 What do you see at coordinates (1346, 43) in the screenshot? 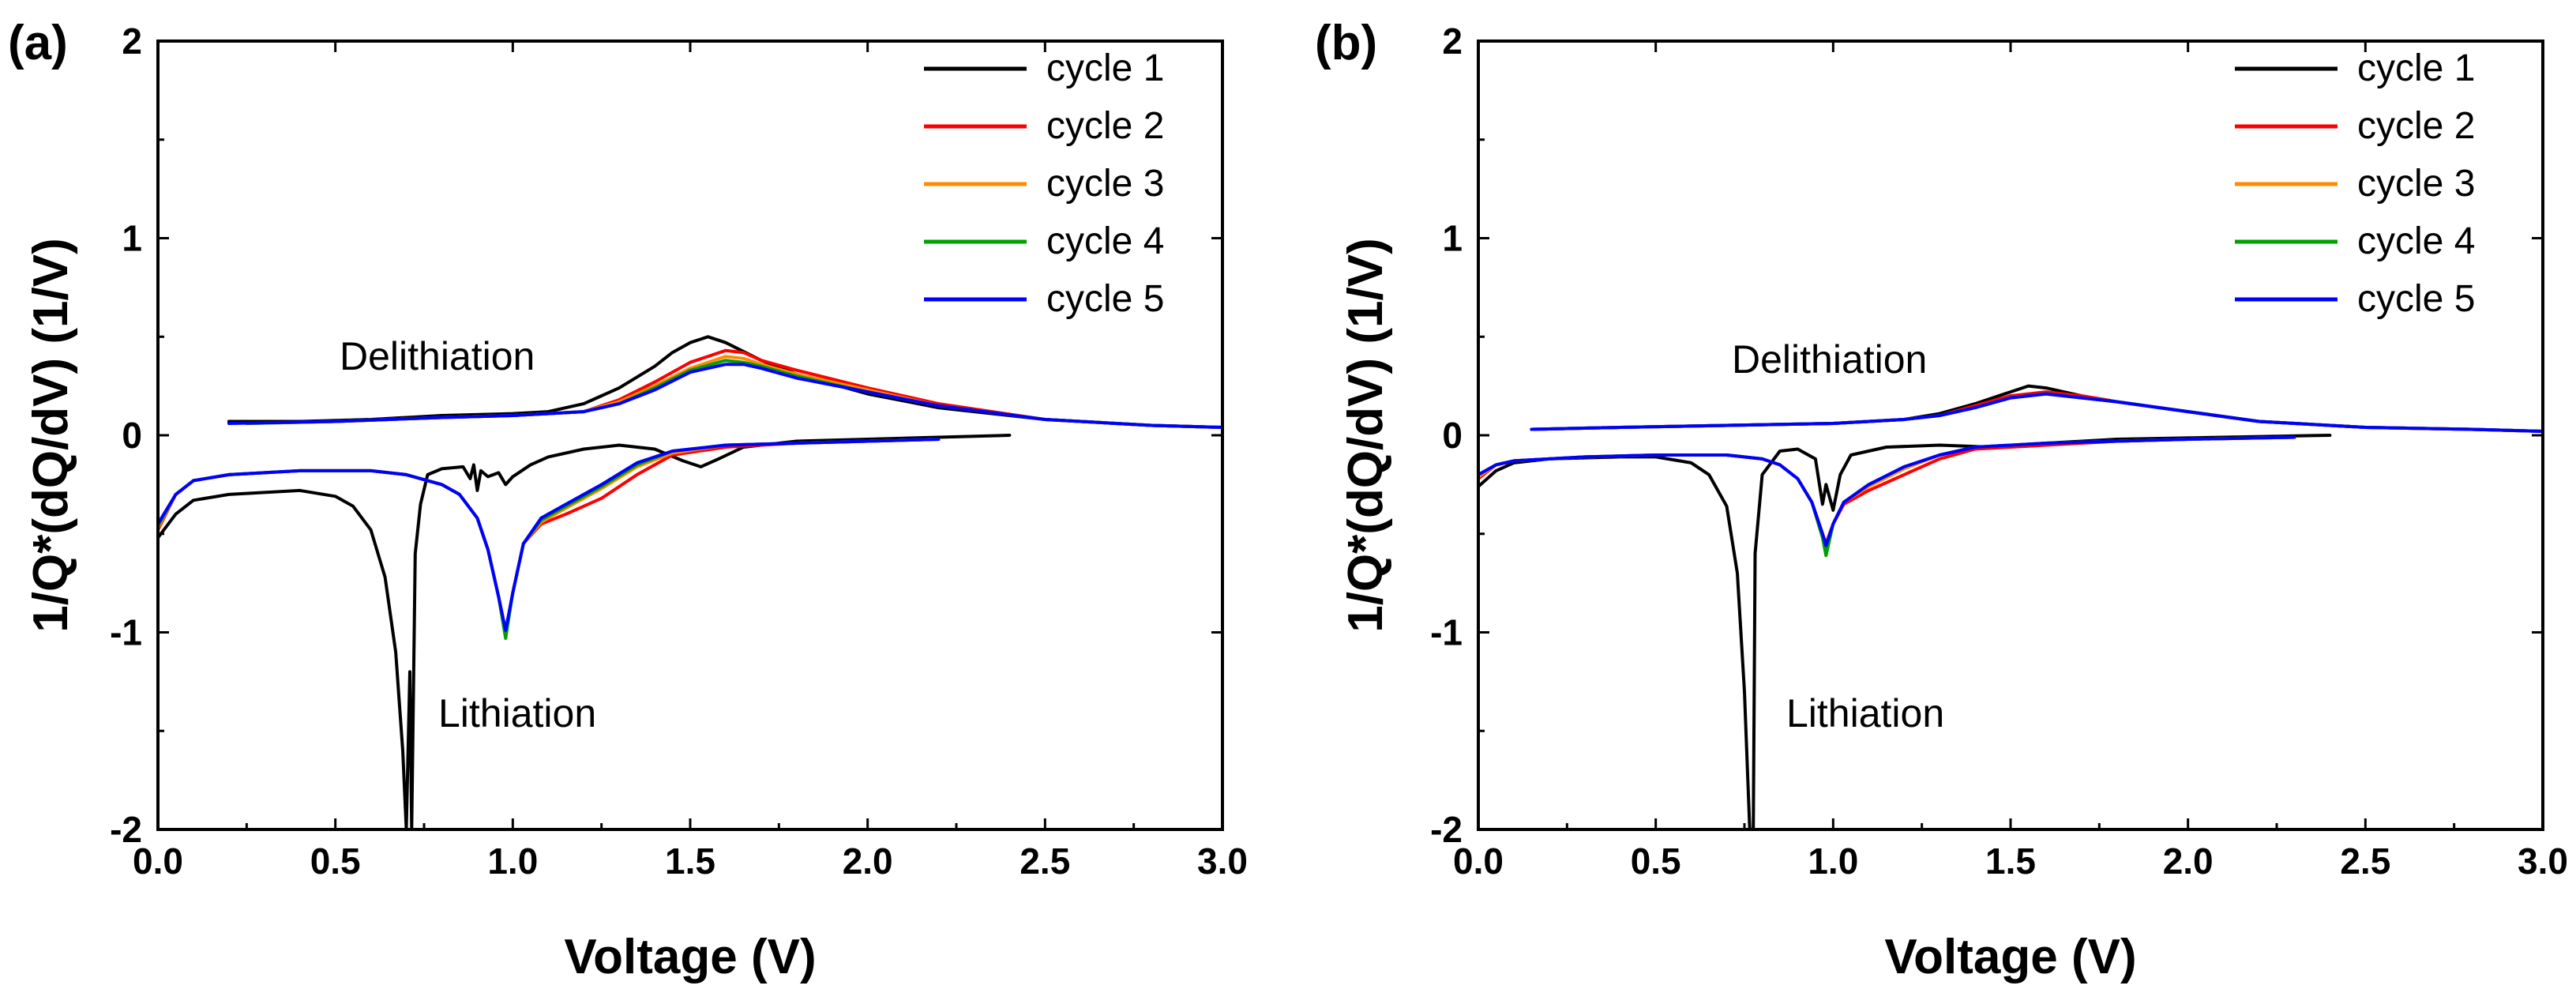
I see `panel-label: (b)` at bounding box center [1346, 43].